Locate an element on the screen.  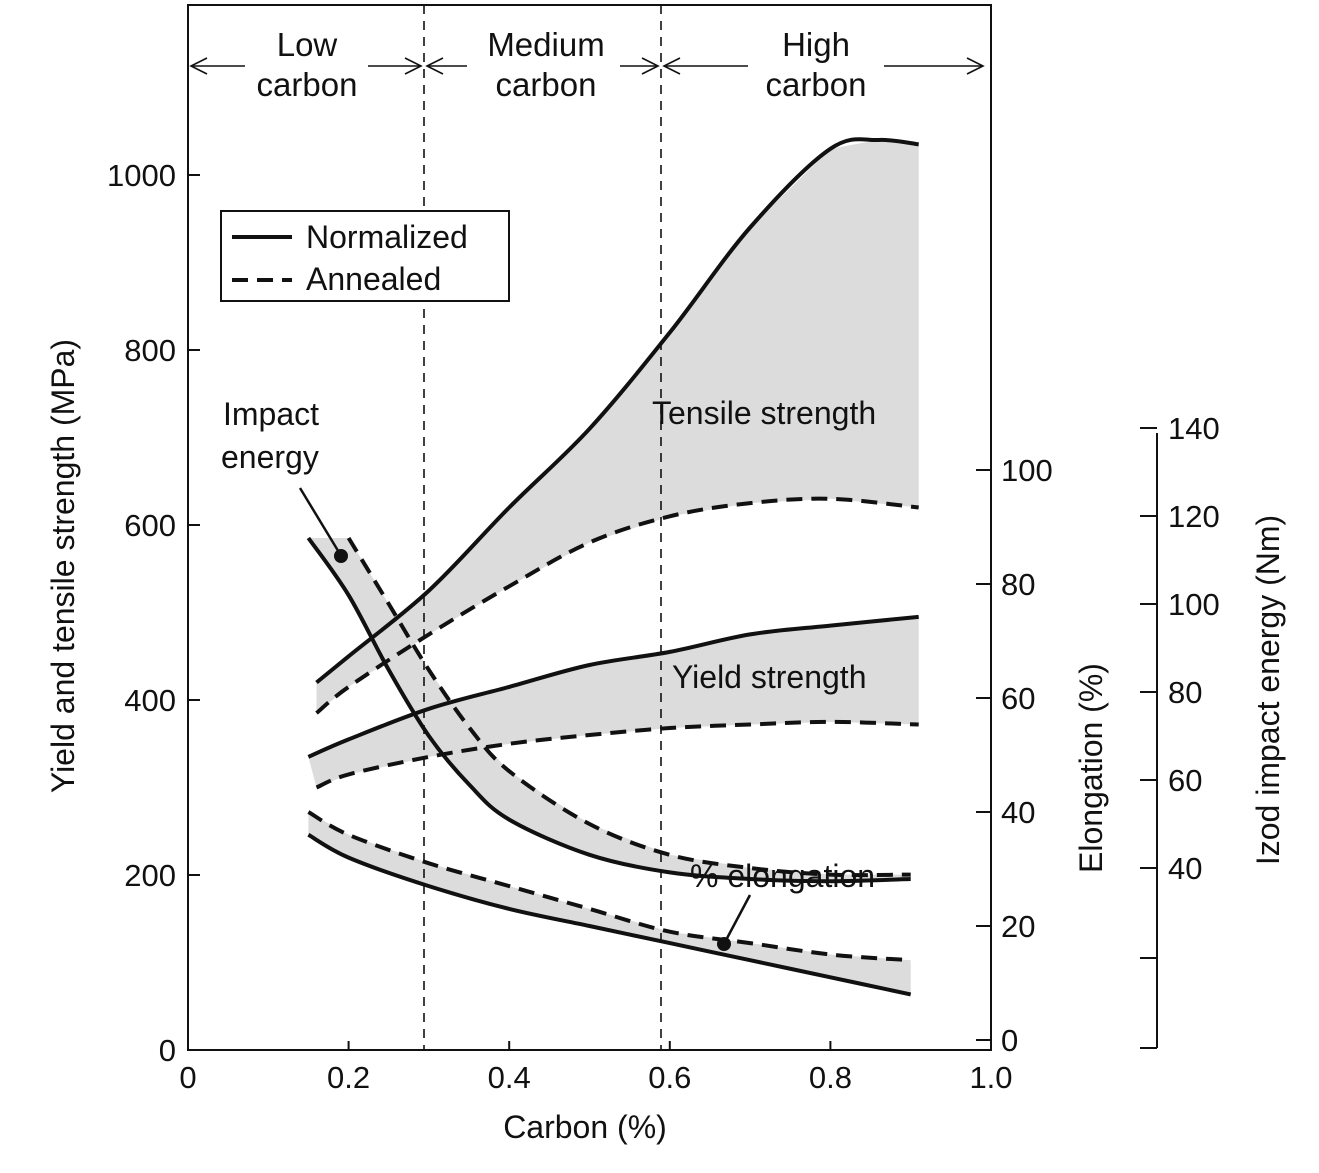
region-high-line1: High is located at coordinates (816, 44).